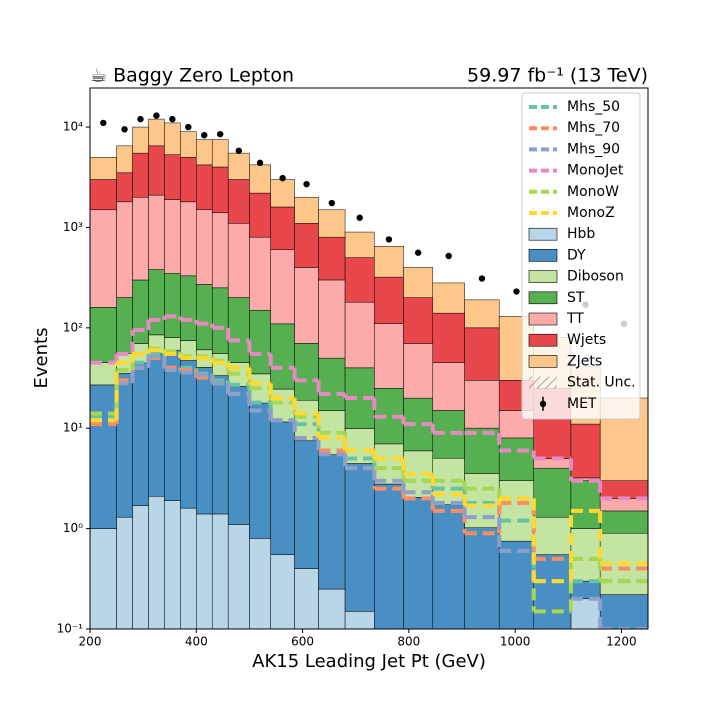 Image resolution: width=720 pixels, height=720 pixels. I want to click on x-tick-label: 800, so click(408, 642).